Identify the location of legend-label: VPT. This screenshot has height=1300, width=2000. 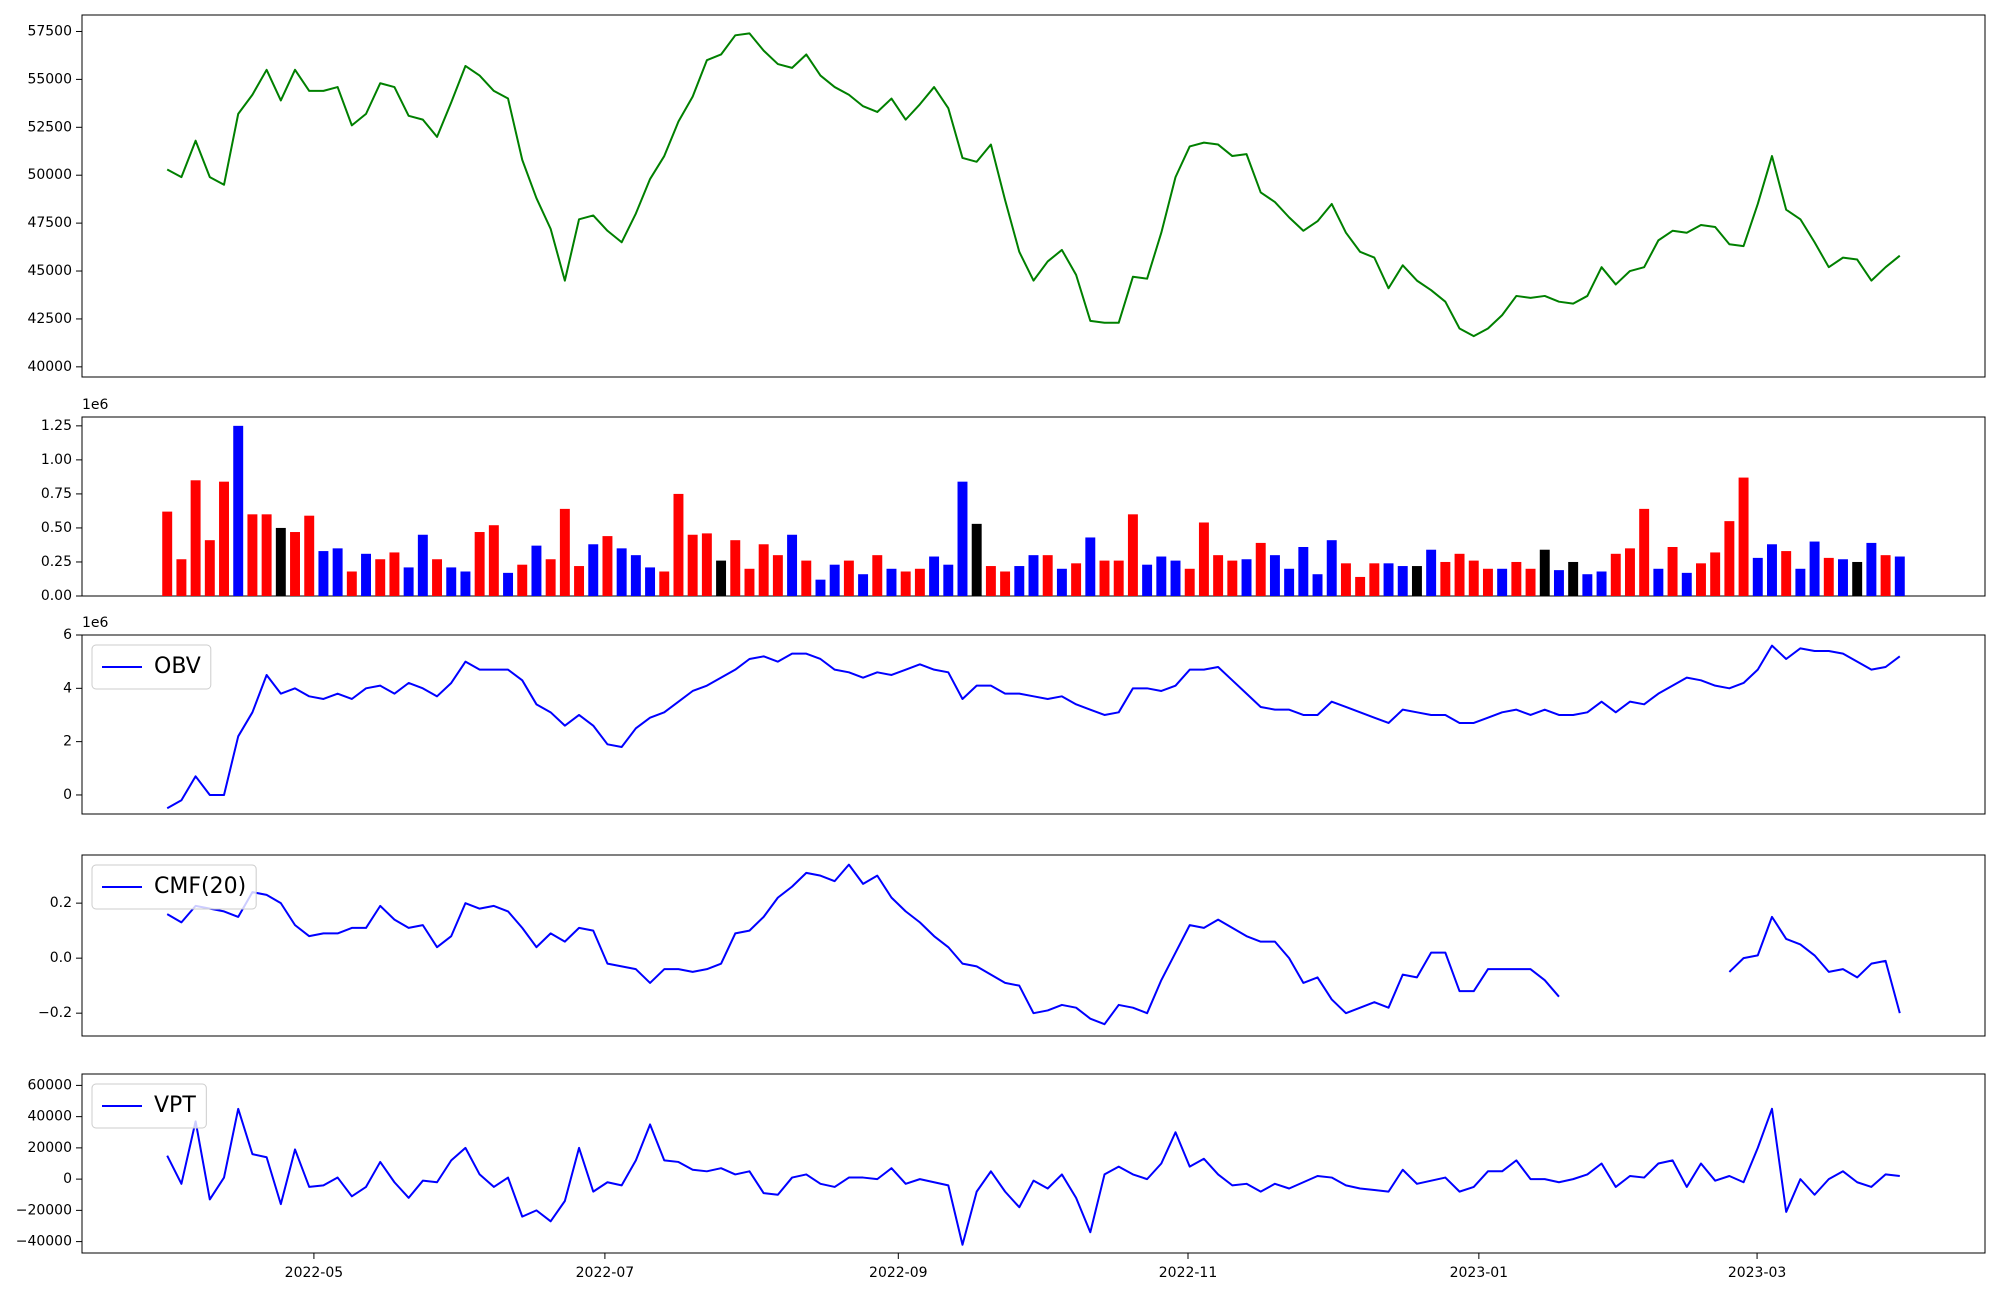
(175, 1105).